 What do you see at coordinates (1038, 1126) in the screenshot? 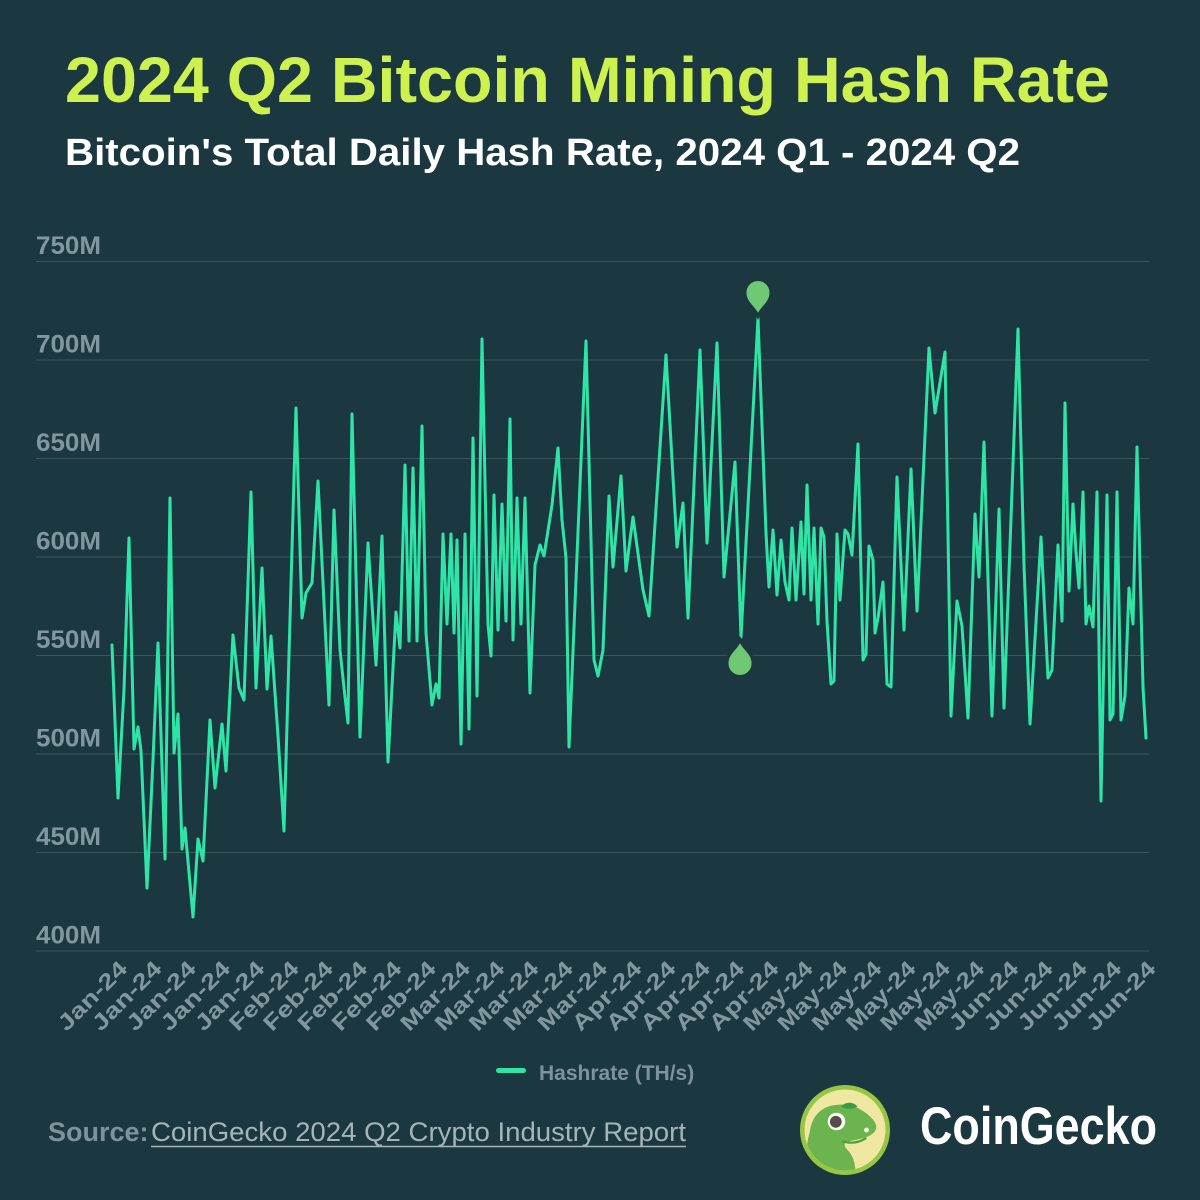
I see `svg-text: CoinGecko` at bounding box center [1038, 1126].